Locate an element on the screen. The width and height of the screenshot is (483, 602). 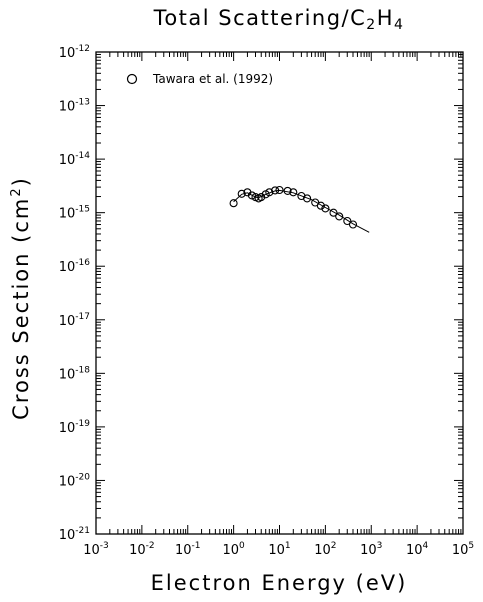
x-tick-label: 10⁰ is located at coordinates (233, 549).